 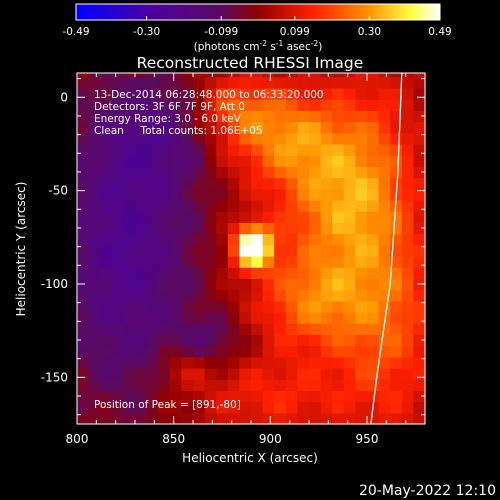 I want to click on x-tick-label: 800, so click(x=77, y=439).